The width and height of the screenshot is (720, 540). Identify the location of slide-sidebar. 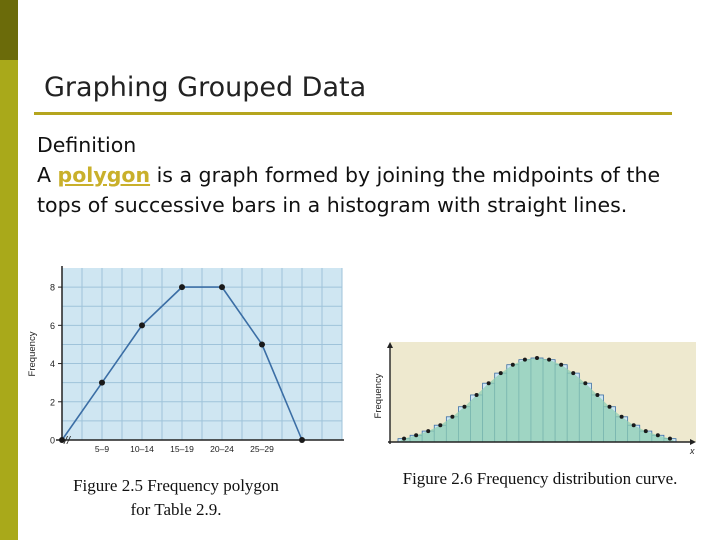
(9, 270).